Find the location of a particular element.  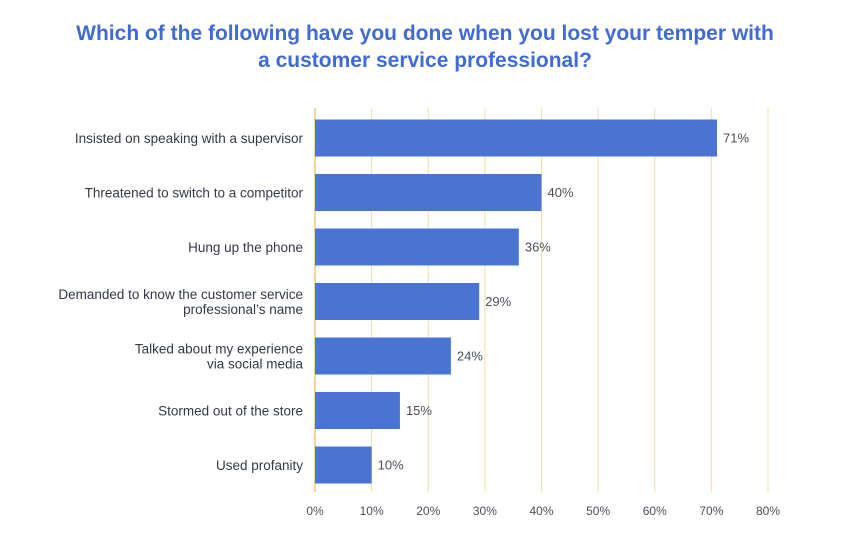

value-label: 36% is located at coordinates (538, 247).